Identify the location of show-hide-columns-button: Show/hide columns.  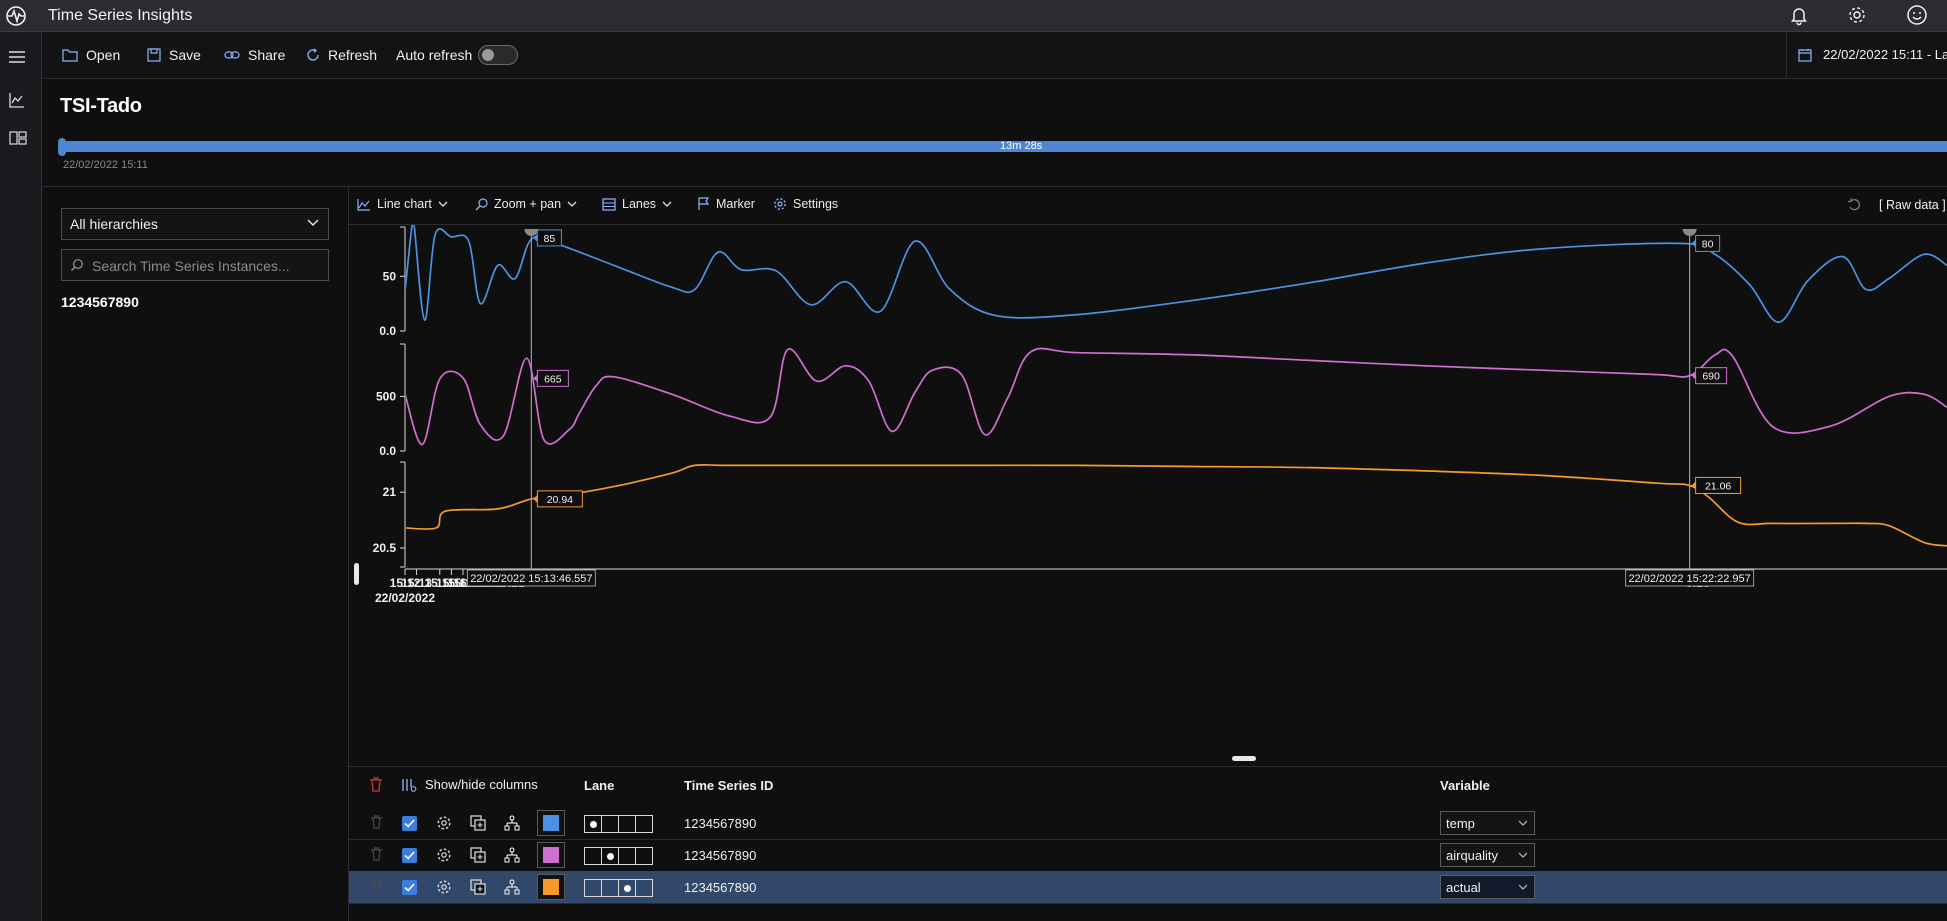
(469, 784).